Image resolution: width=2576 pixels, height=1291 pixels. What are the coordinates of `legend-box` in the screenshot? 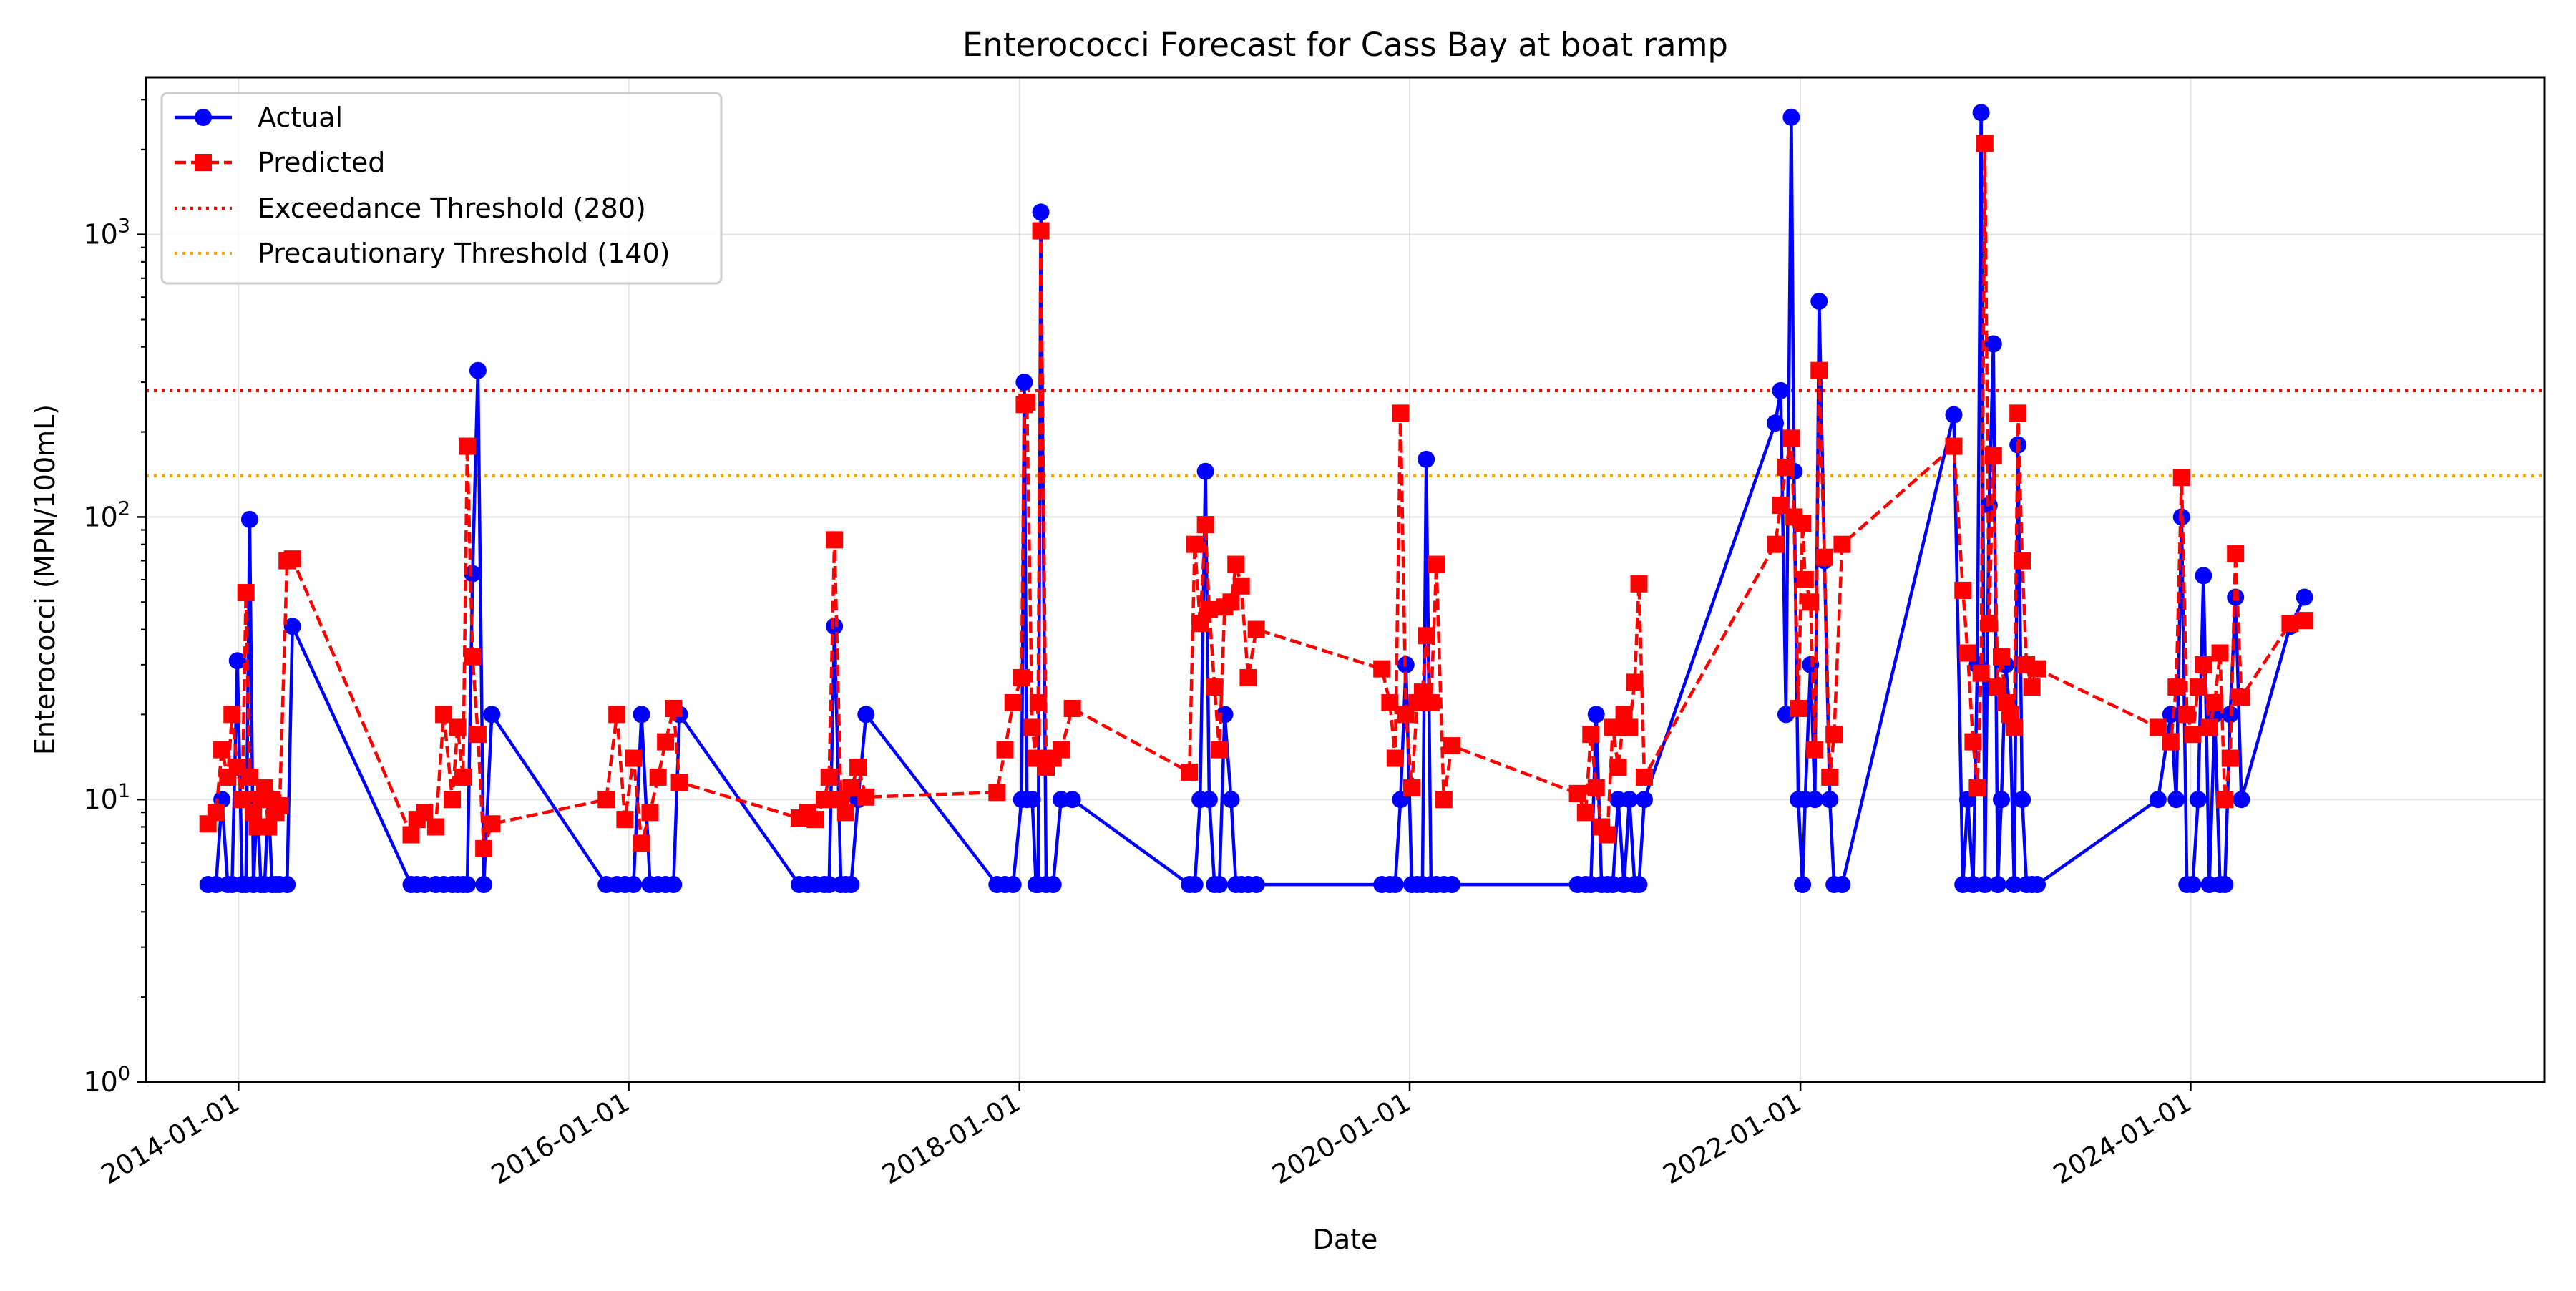 It's located at (442, 188).